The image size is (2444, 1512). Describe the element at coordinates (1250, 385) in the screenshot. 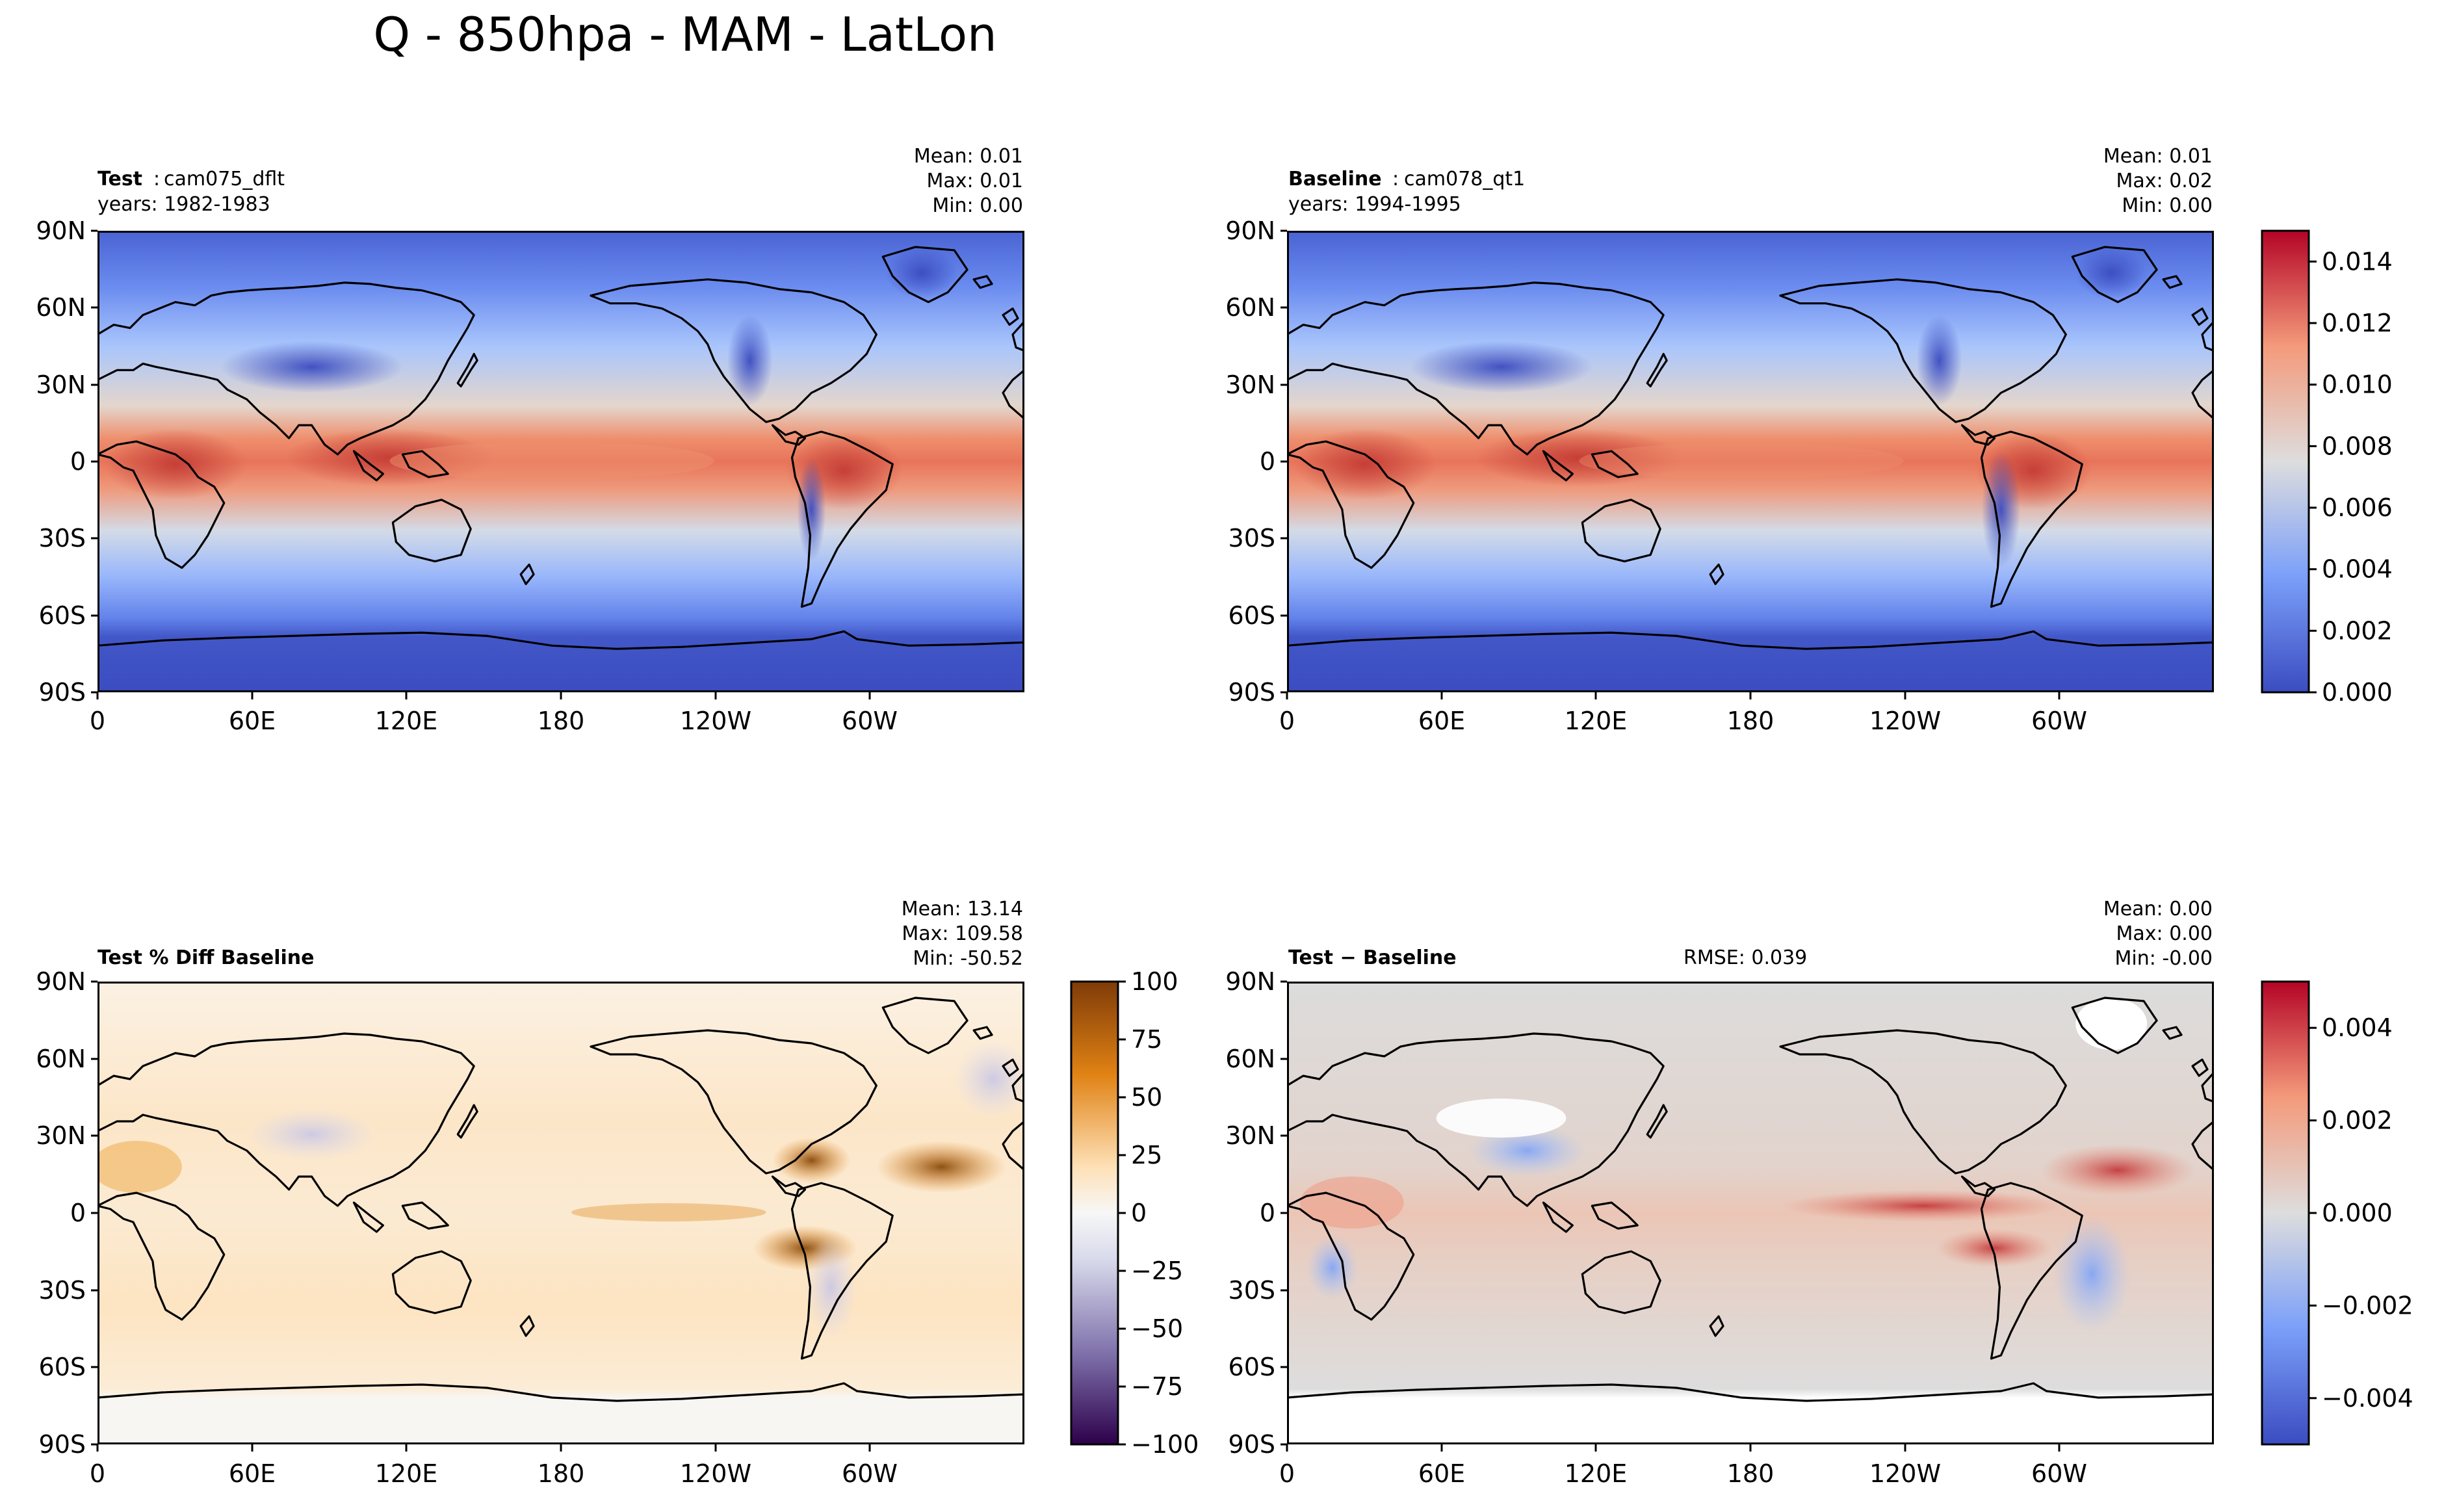

I see `baseline-ytick: 30N` at that location.